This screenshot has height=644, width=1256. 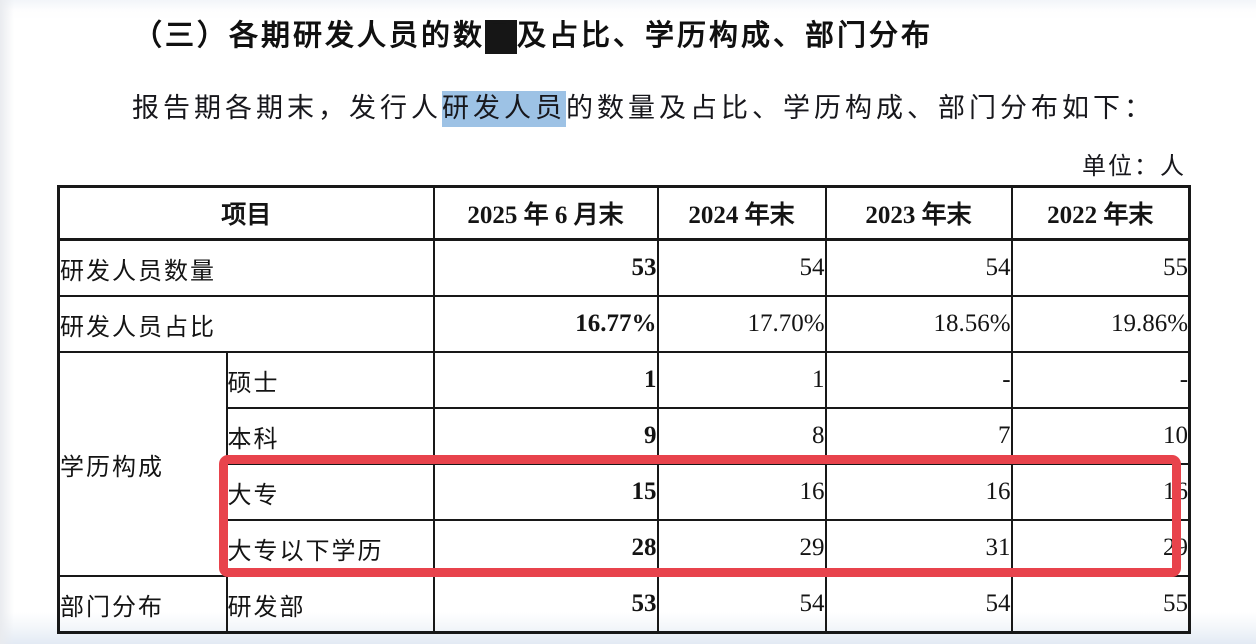 I want to click on column-header-2022: 2022 年末, so click(x=1100, y=213).